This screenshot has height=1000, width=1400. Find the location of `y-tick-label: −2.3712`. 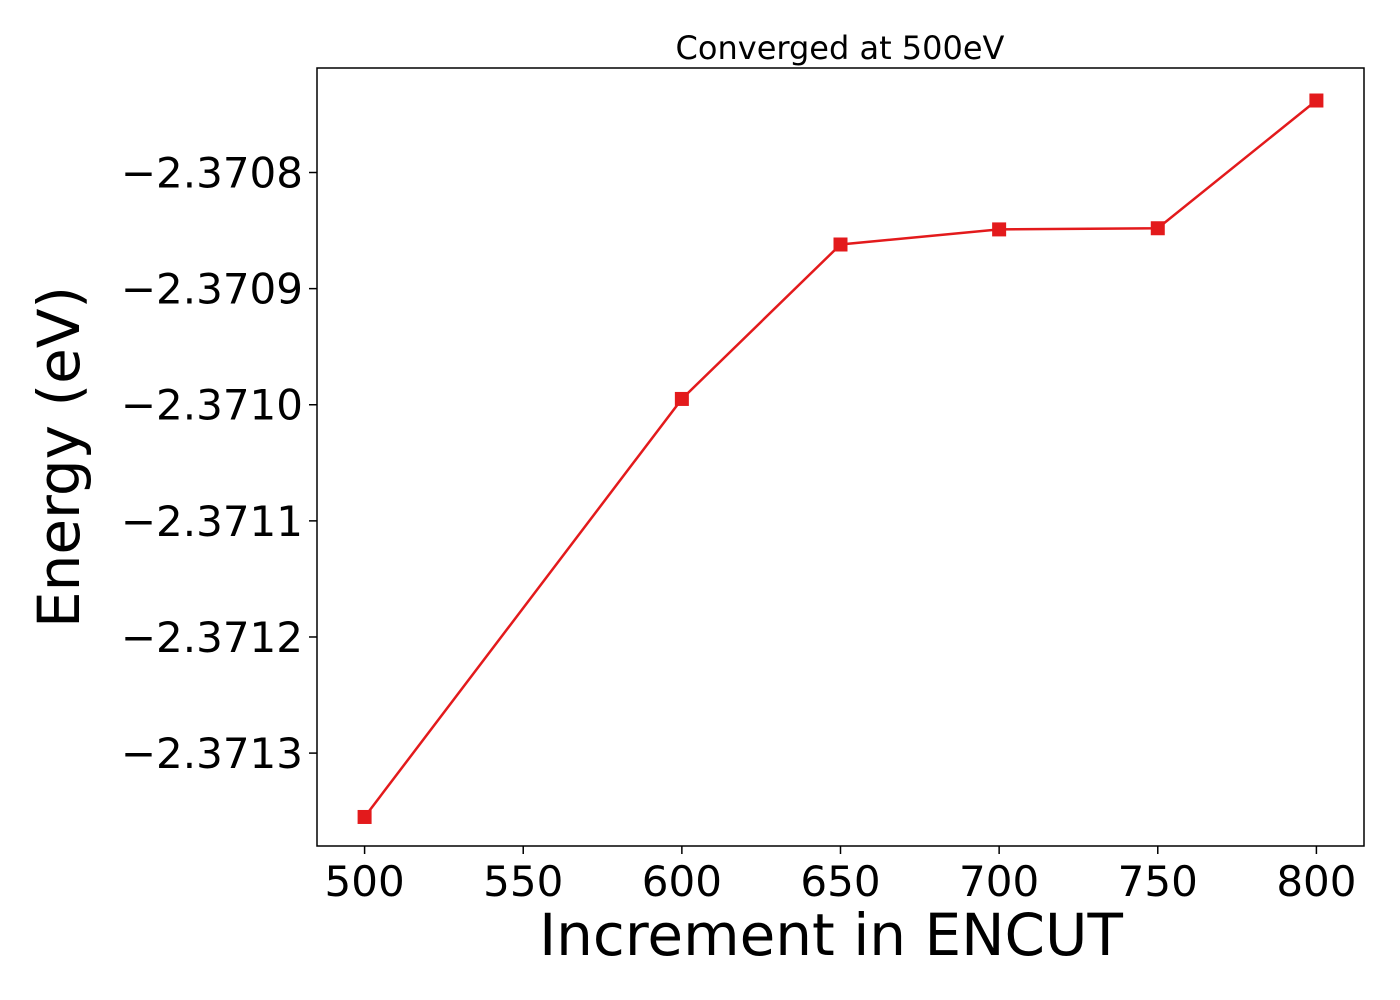

y-tick-label: −2.3712 is located at coordinates (212, 637).